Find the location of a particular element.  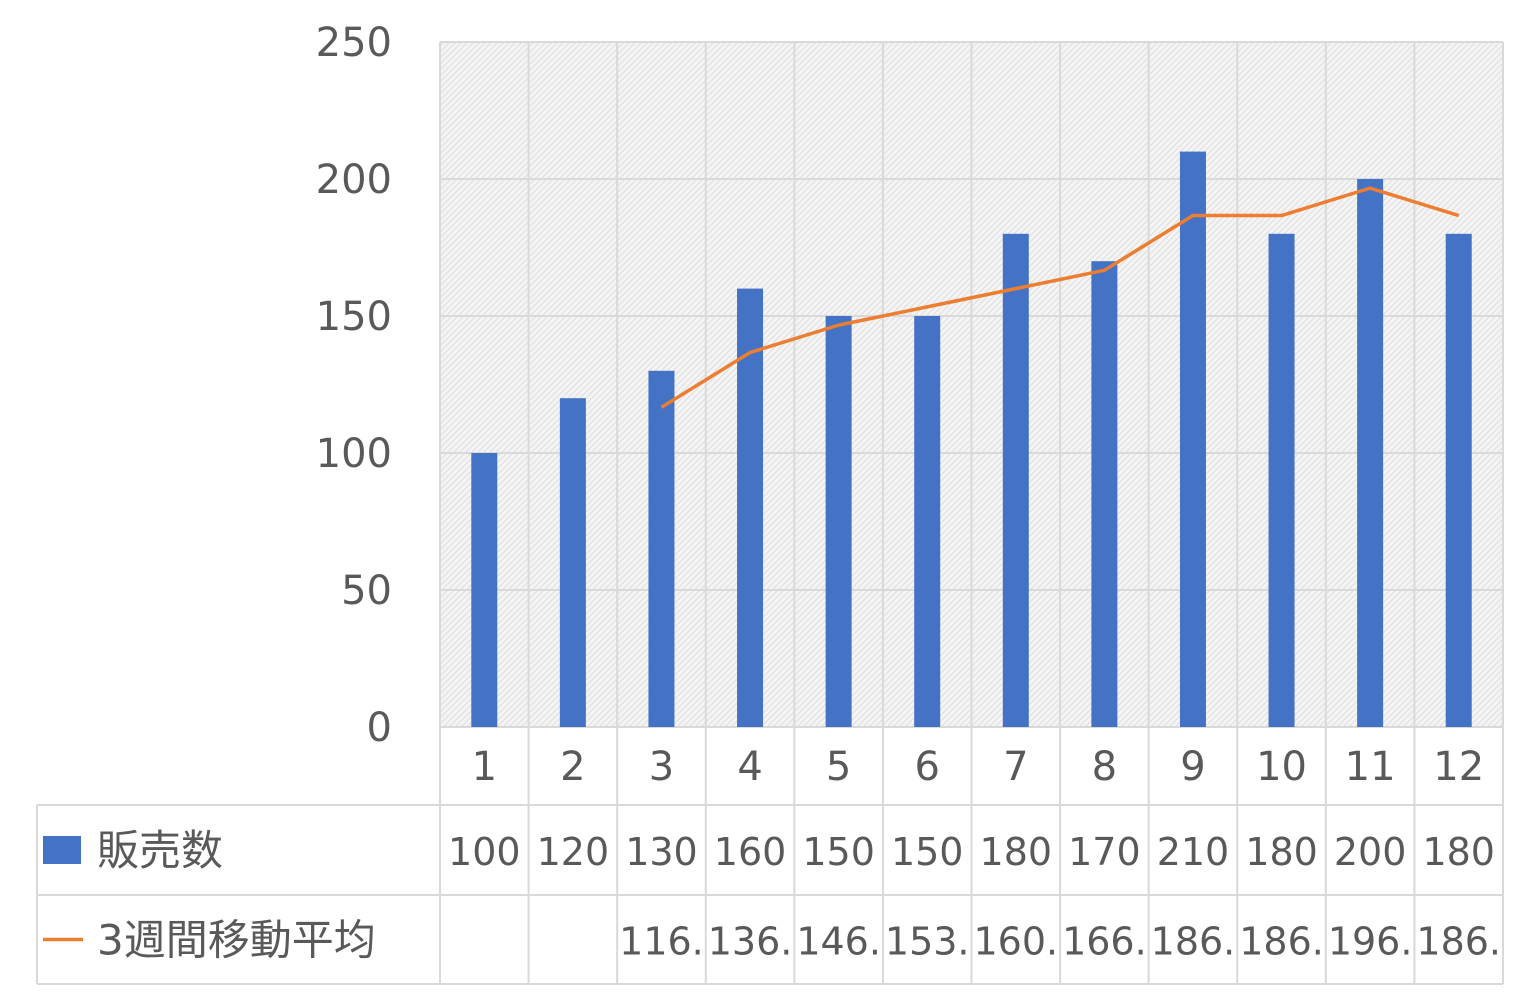

data-table-value: 153. is located at coordinates (927, 942).